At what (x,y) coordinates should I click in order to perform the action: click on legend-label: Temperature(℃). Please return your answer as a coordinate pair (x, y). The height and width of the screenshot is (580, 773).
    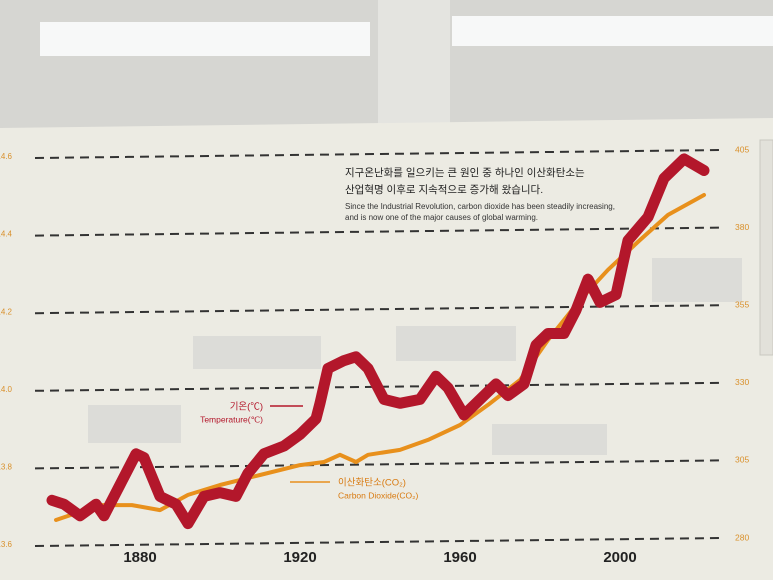
    Looking at the image, I should click on (231, 419).